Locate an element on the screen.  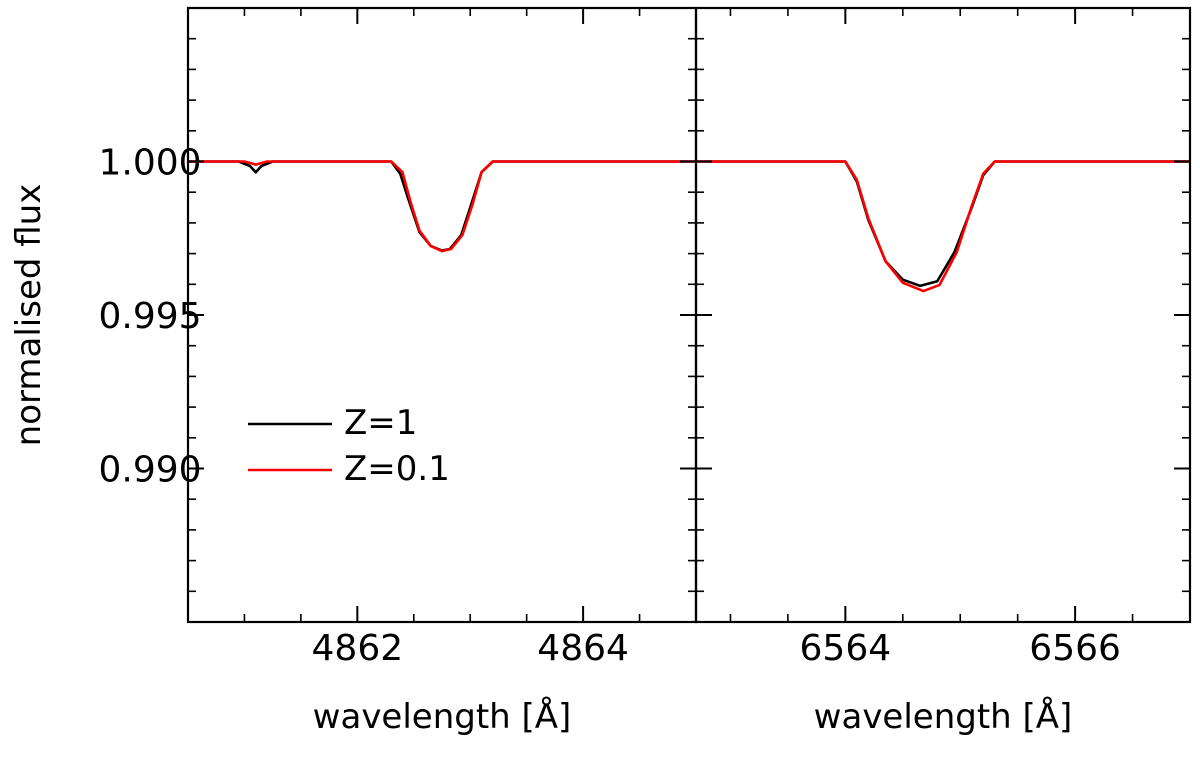
series-line-panel2-z01 is located at coordinates (943, 226).